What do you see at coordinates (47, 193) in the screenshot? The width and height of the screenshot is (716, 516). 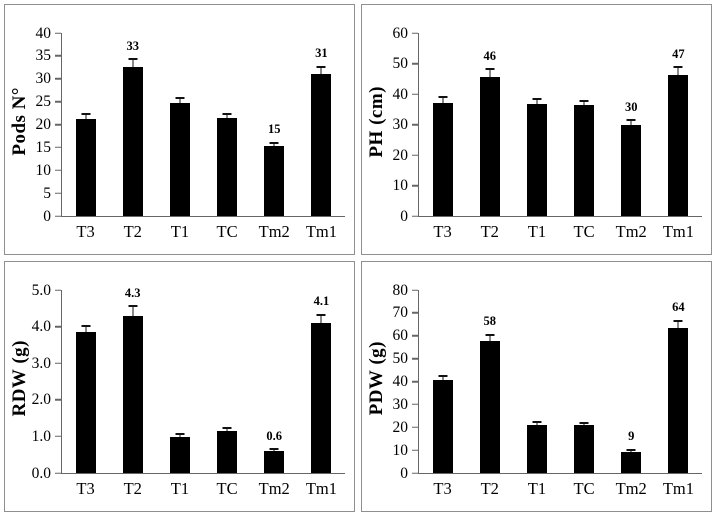 I see `y-tick-label: 5` at bounding box center [47, 193].